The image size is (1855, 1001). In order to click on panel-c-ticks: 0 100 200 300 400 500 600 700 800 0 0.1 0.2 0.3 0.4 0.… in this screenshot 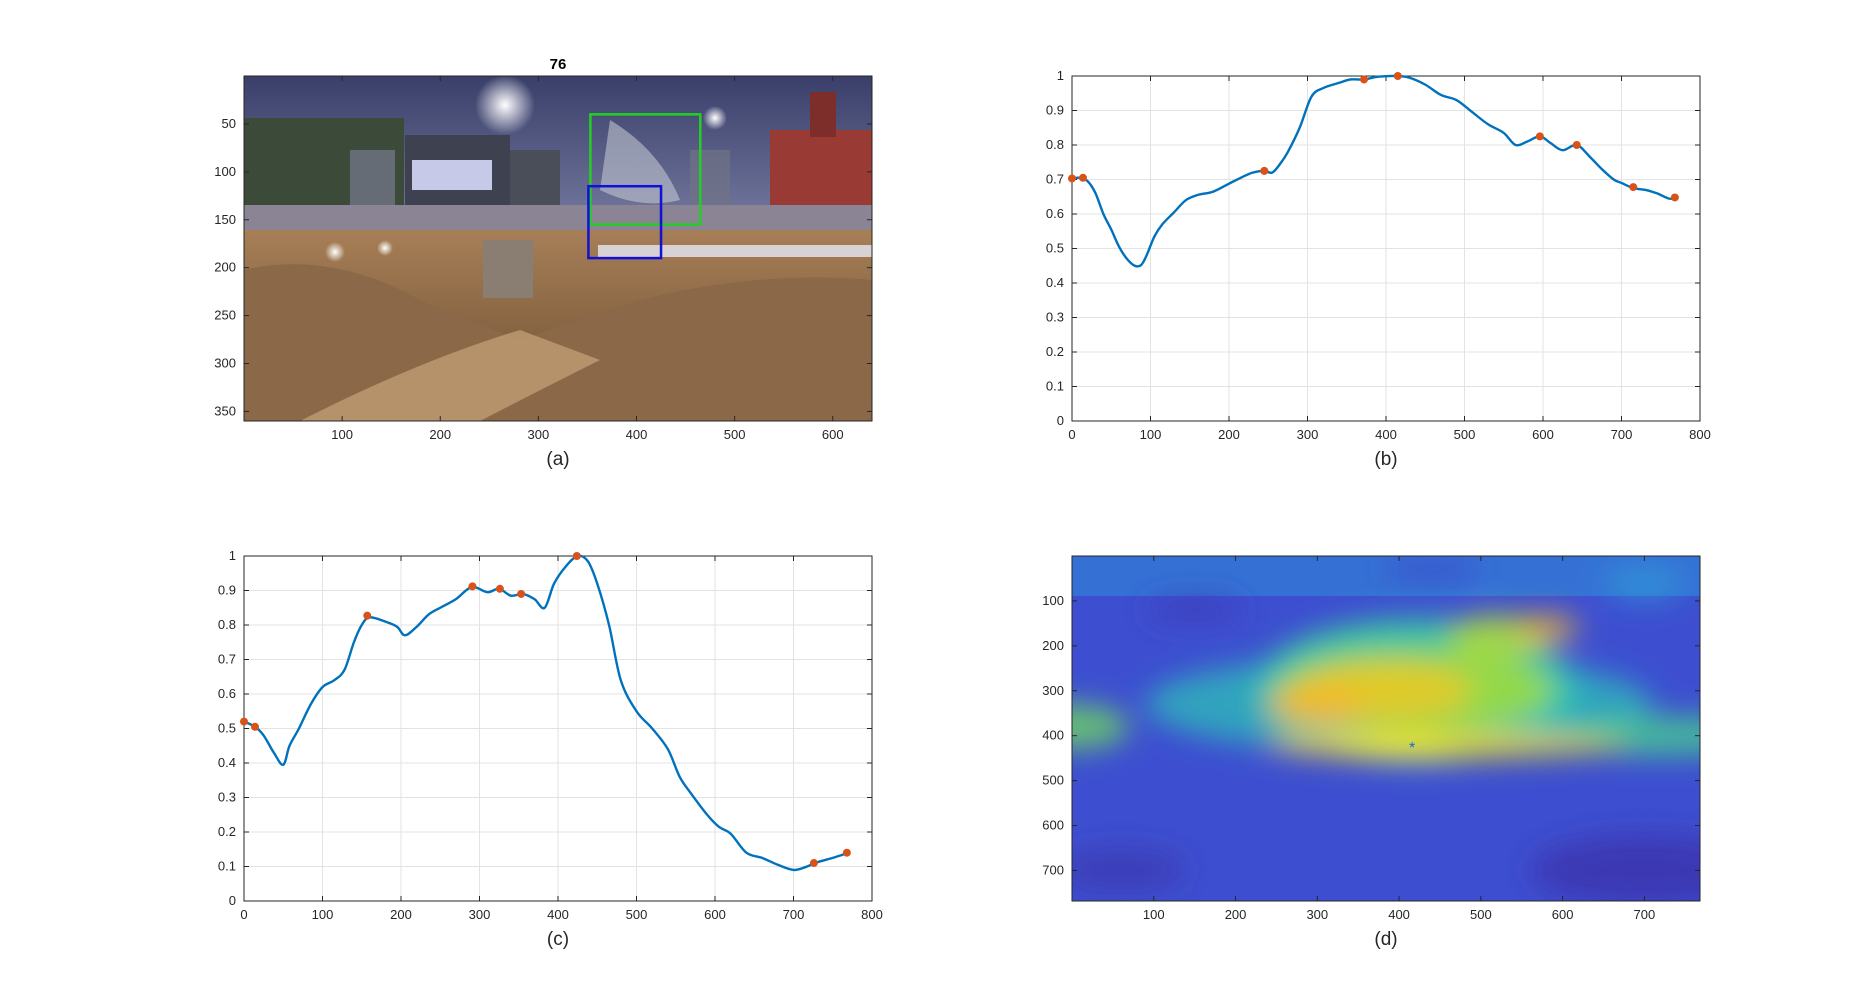, I will do `click(550, 735)`.